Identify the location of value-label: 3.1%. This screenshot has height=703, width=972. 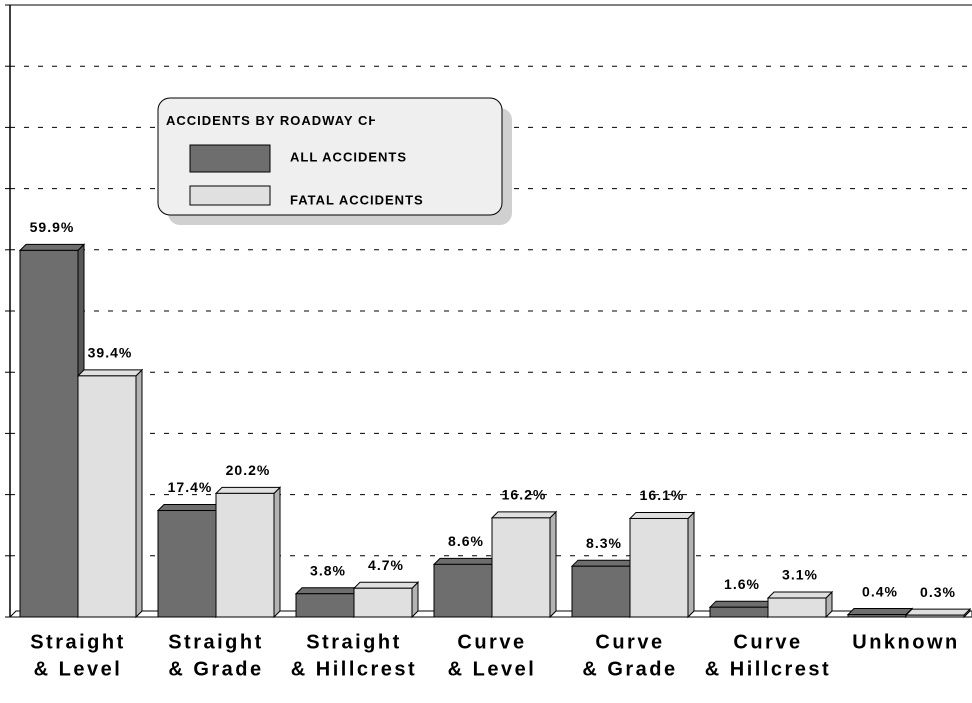
(800, 575).